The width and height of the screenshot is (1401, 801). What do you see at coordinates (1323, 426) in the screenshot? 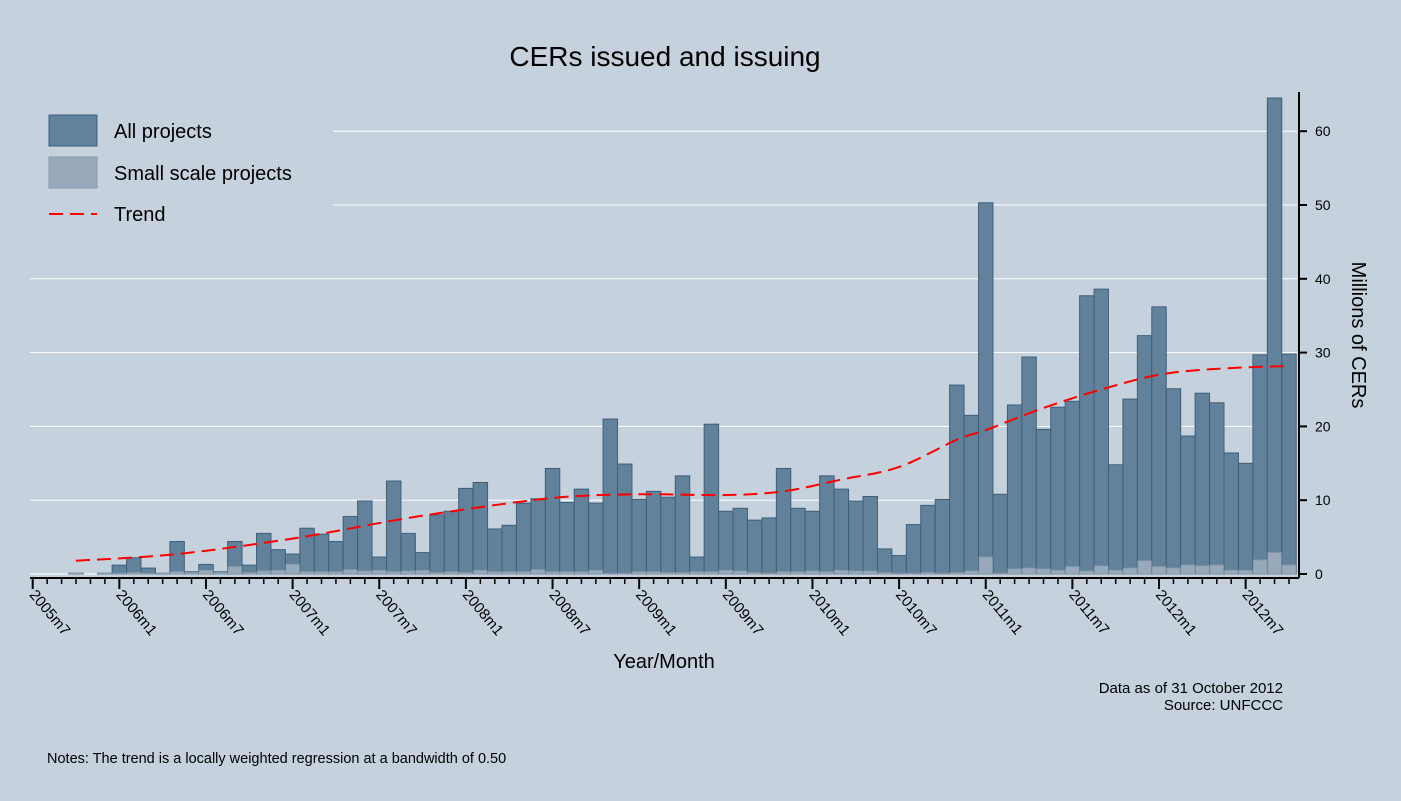
I see `y-tick-label: 20` at bounding box center [1323, 426].